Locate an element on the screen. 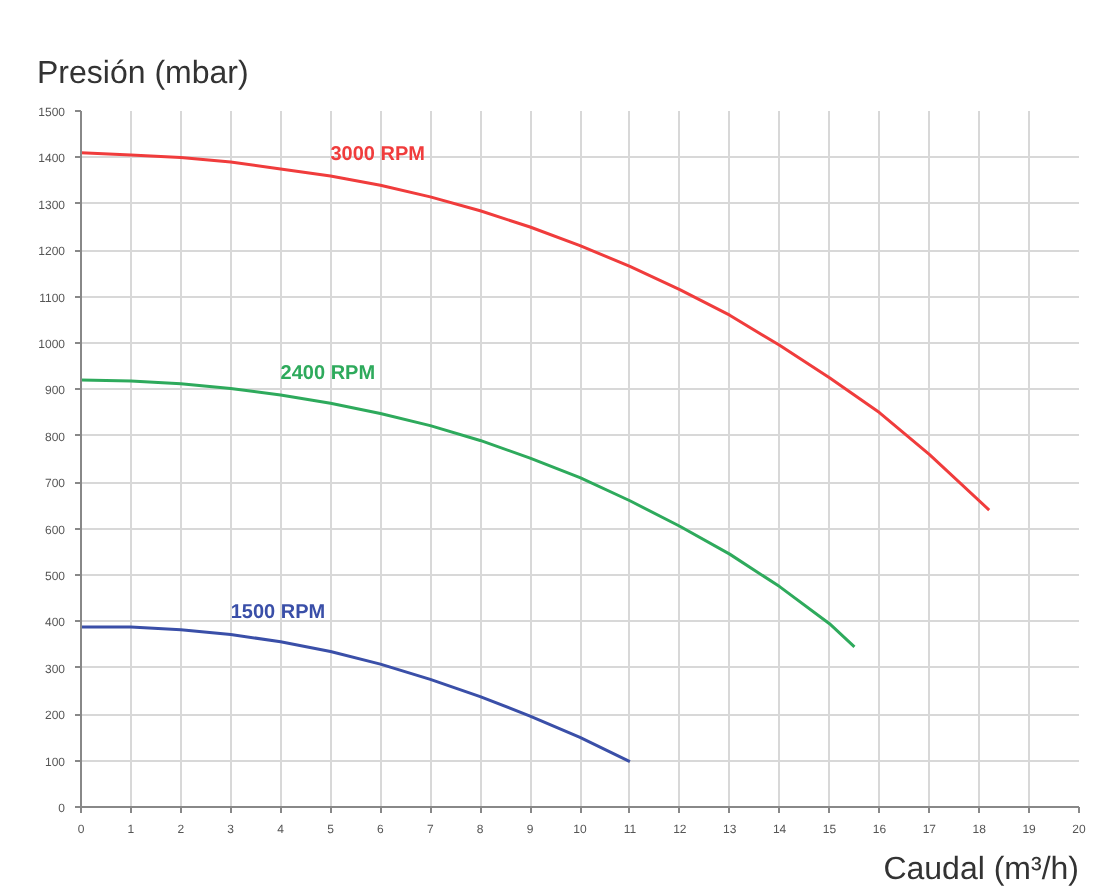  x-axis-title: Caudal (m³/h) is located at coordinates (981, 870).